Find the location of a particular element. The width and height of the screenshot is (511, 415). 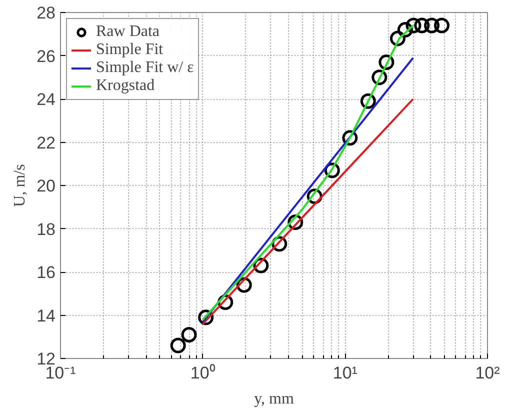

legend-label: Krogstad is located at coordinates (125, 86).